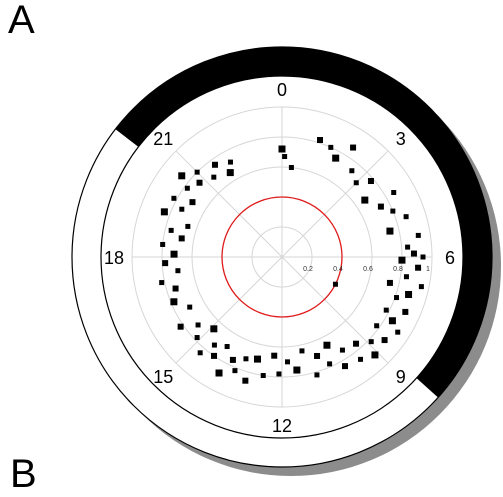 This screenshot has width=503, height=497. I want to click on radial-tick-label: 1, so click(428, 269).